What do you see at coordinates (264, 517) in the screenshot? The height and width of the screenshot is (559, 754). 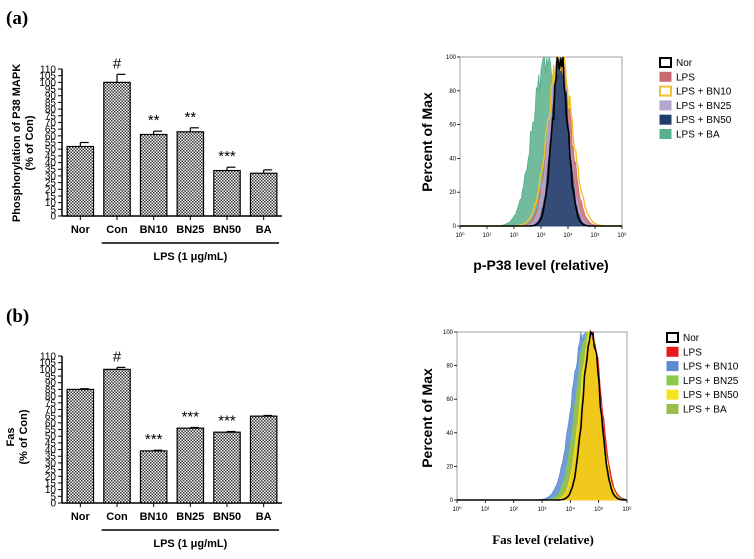 I see `category-label: BA` at bounding box center [264, 517].